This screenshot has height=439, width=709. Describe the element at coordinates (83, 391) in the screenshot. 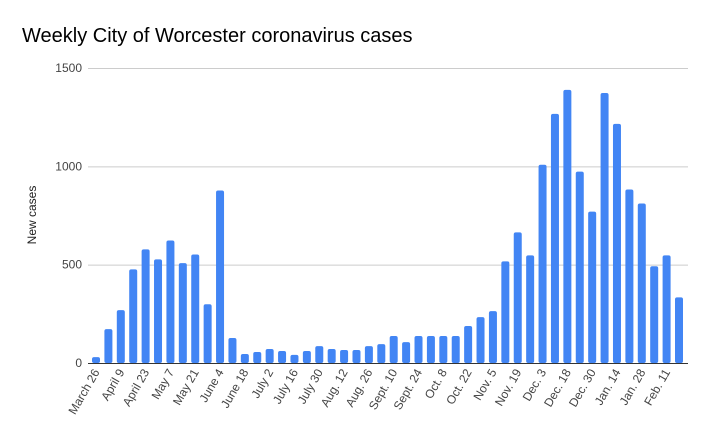

I see `x-tick-label: March 26` at that location.